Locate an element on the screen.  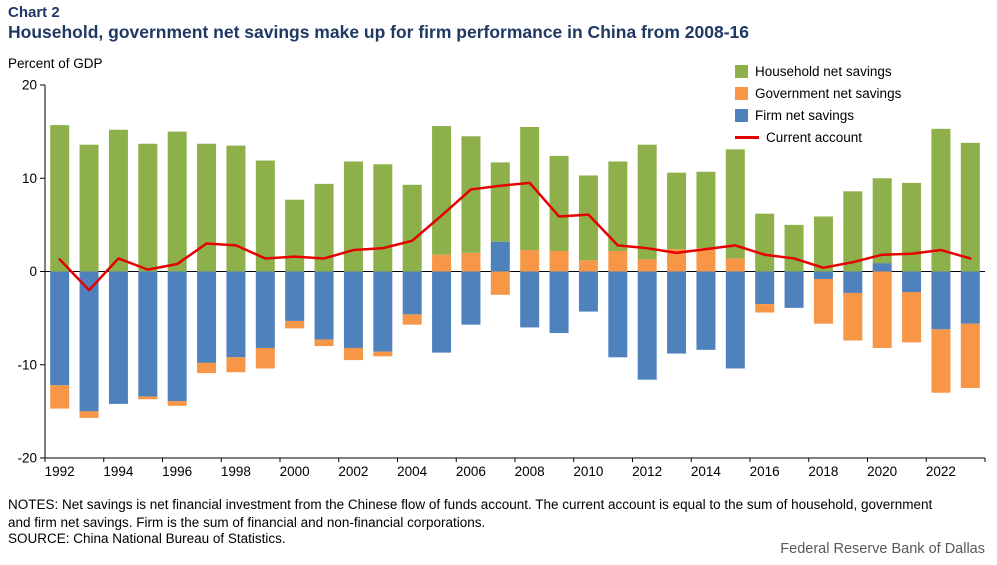
legend-label-current-account: Current account is located at coordinates (814, 137).